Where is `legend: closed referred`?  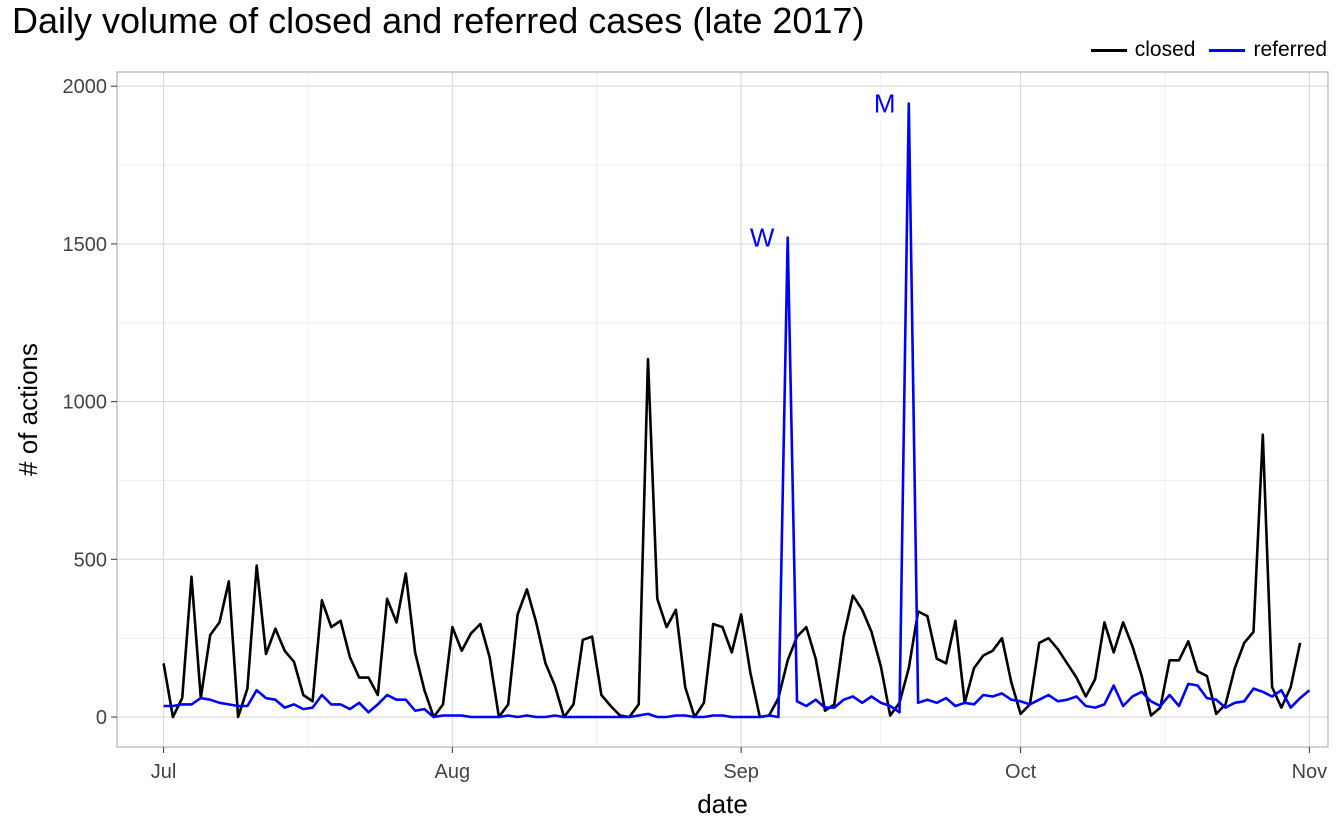
legend: closed referred is located at coordinates (1208, 50).